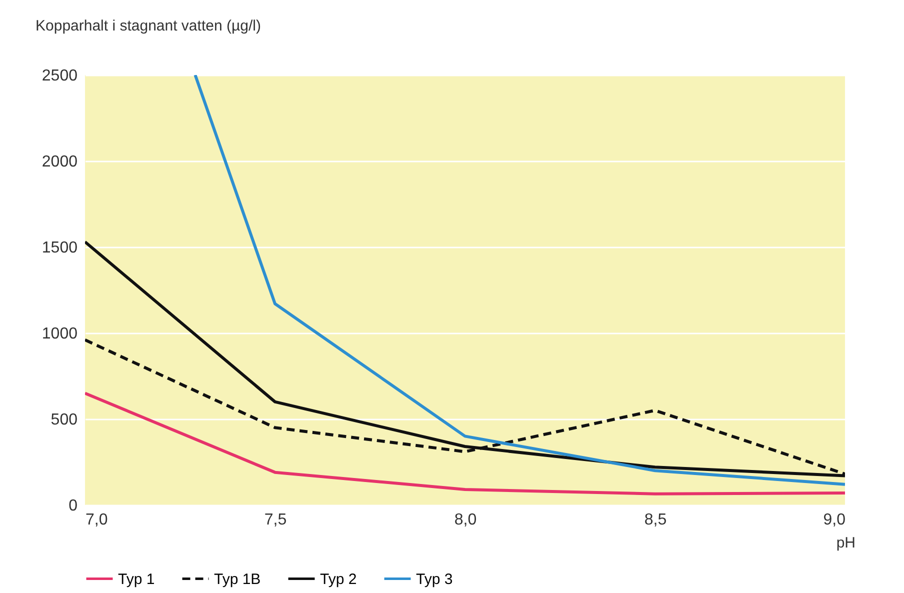  I want to click on y-tick-label: 2000, so click(60, 162).